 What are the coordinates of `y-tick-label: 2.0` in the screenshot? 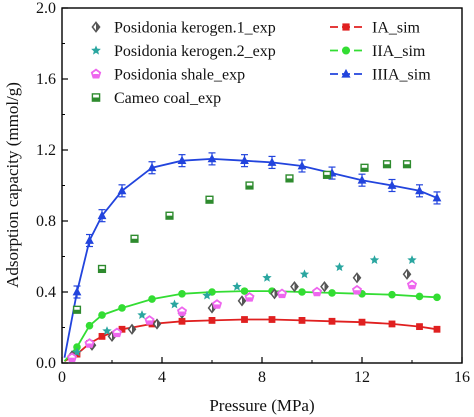 It's located at (46, 8).